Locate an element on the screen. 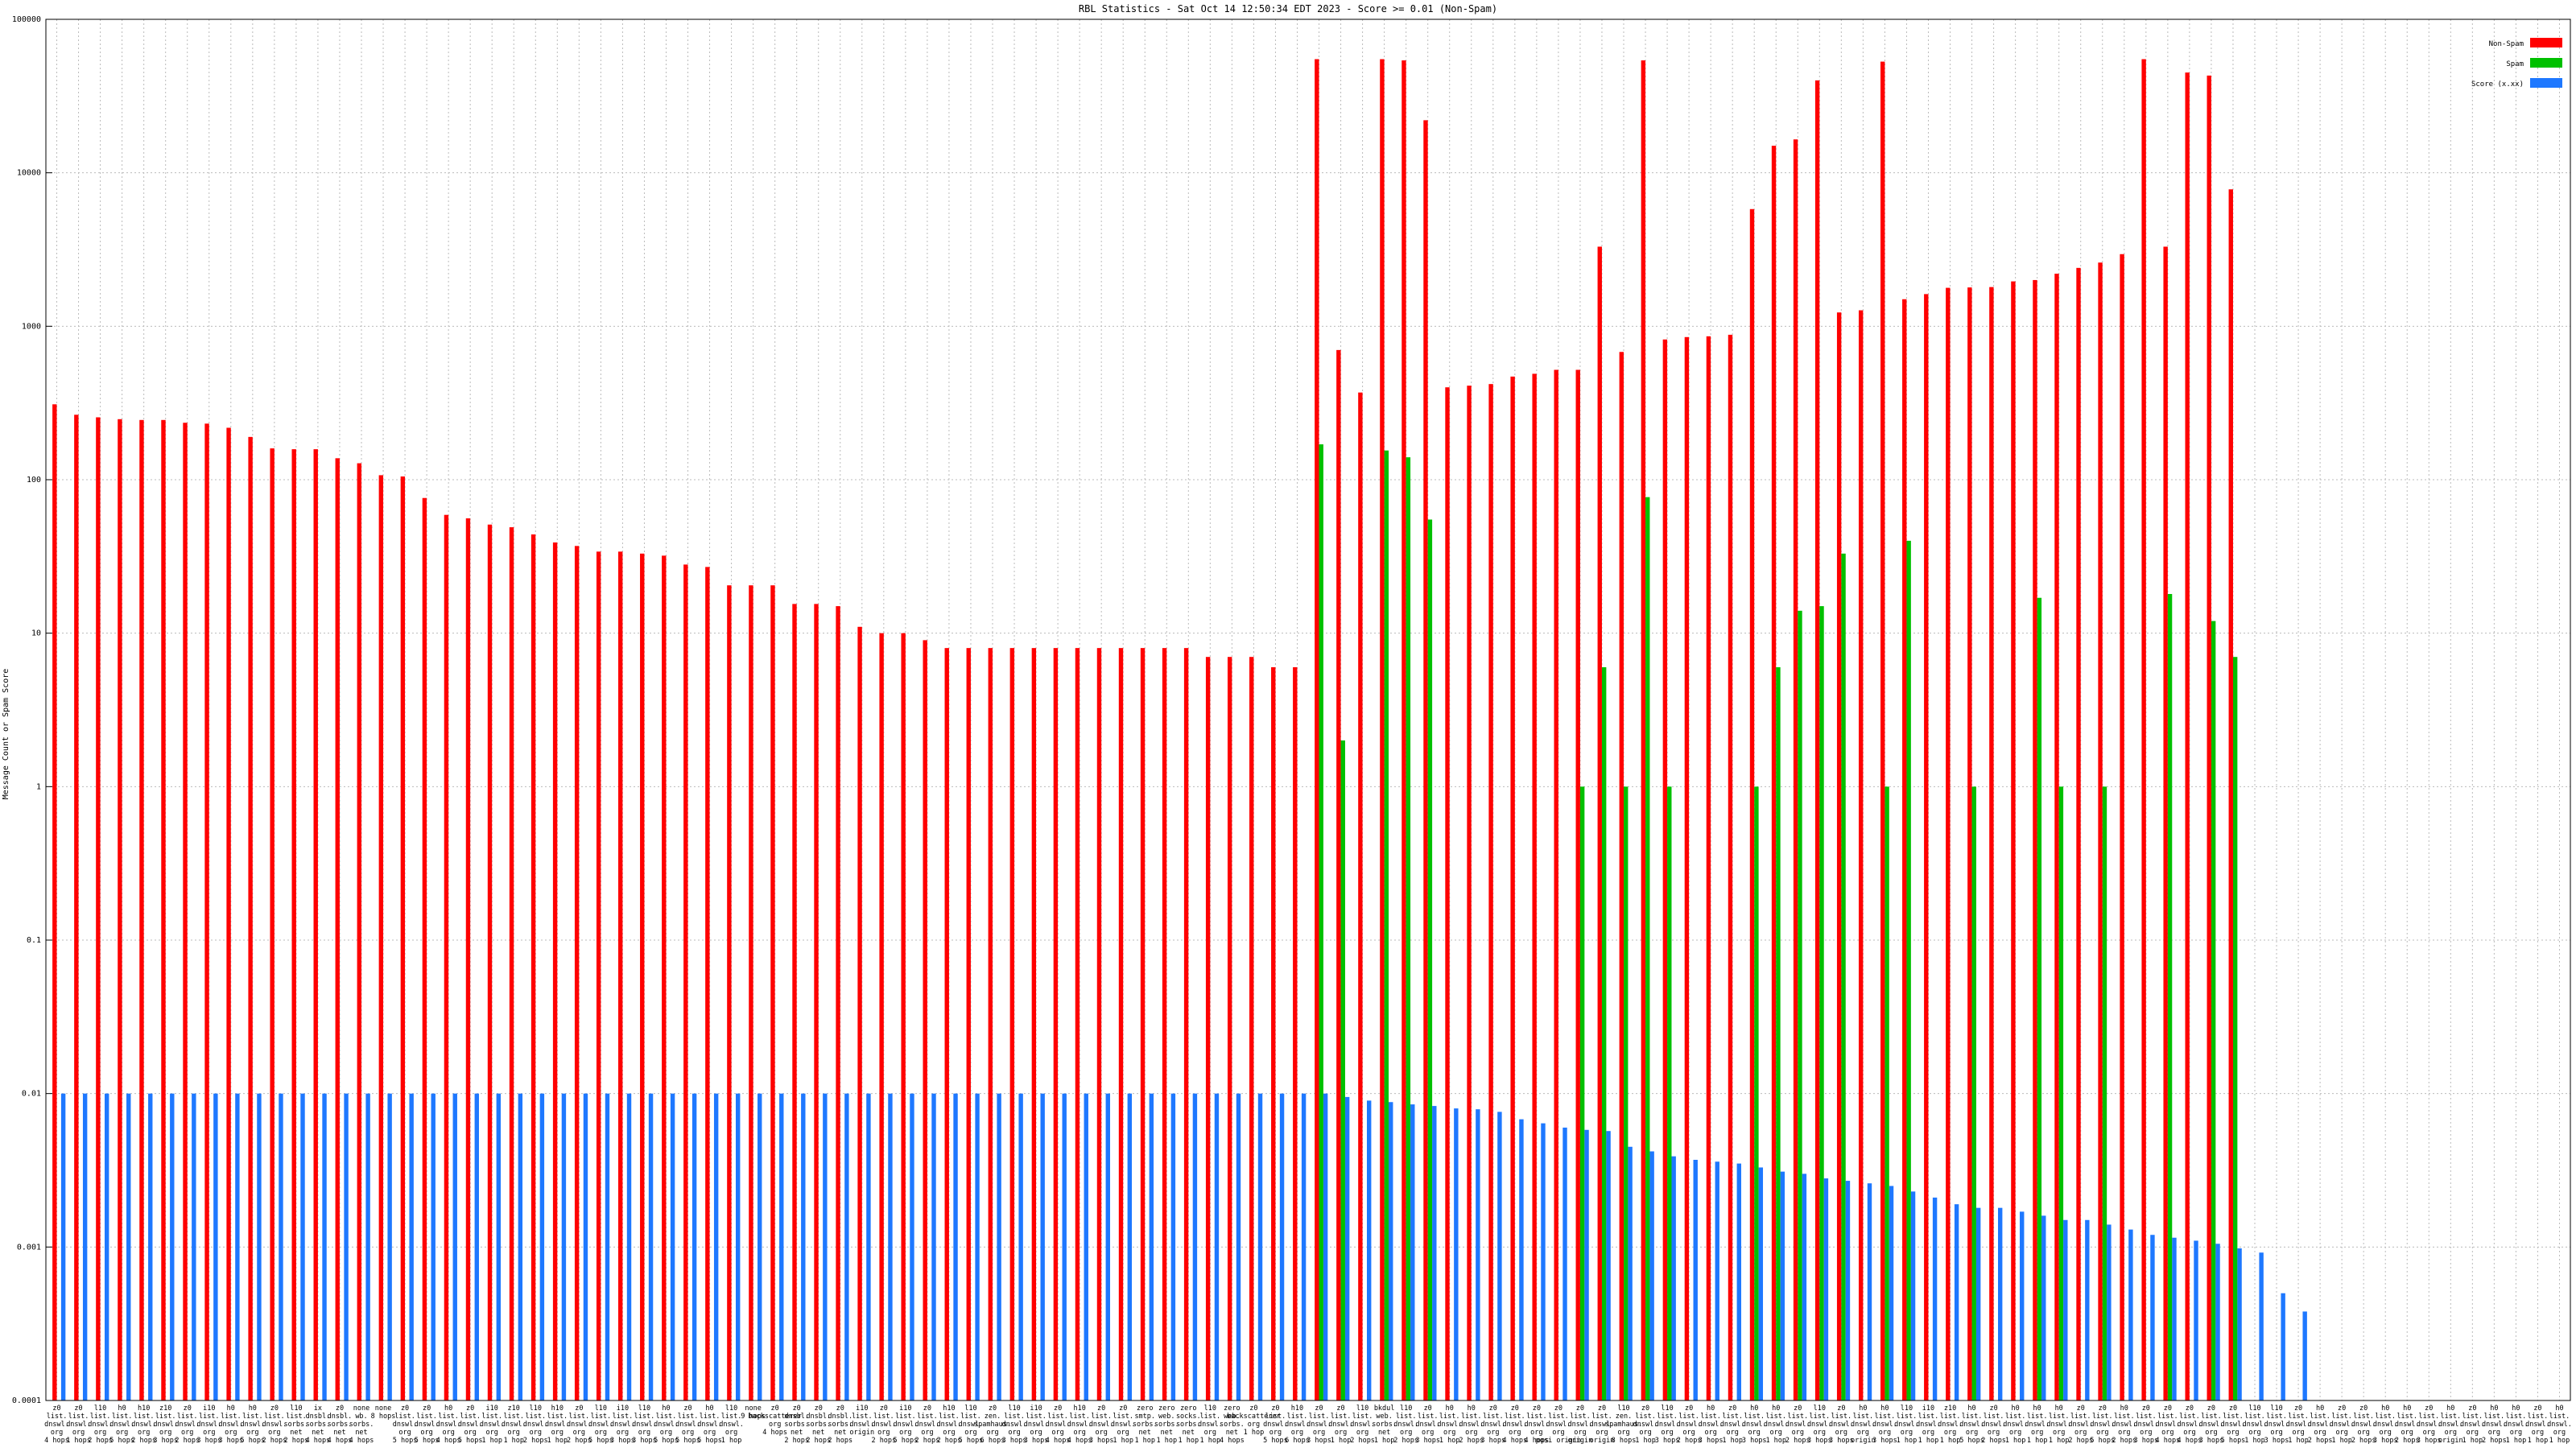  x-tick-label: h0 list. dnswl. org 3 hops is located at coordinates (231, 1425).